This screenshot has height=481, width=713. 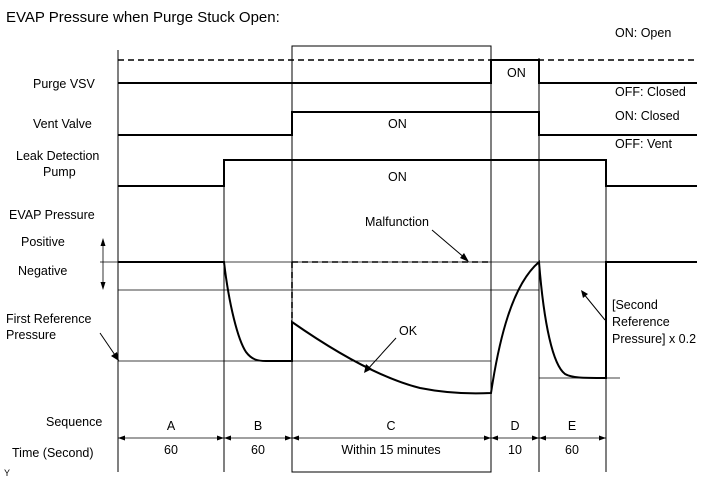 What do you see at coordinates (643, 144) in the screenshot?
I see `legend-vent-off: OFF: Vent` at bounding box center [643, 144].